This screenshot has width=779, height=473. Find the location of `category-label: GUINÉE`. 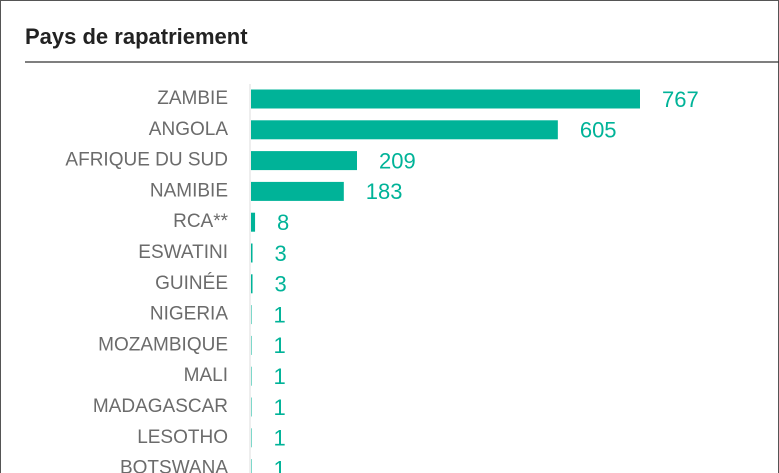

category-label: GUINÉE is located at coordinates (191, 283).